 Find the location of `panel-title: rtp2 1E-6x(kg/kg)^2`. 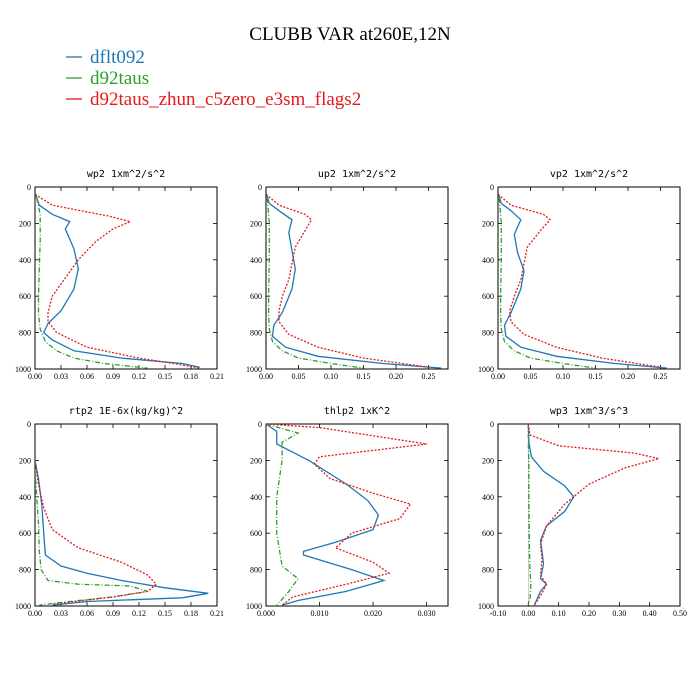

panel-title: rtp2 1E-6x(kg/kg)^2 is located at coordinates (126, 411).